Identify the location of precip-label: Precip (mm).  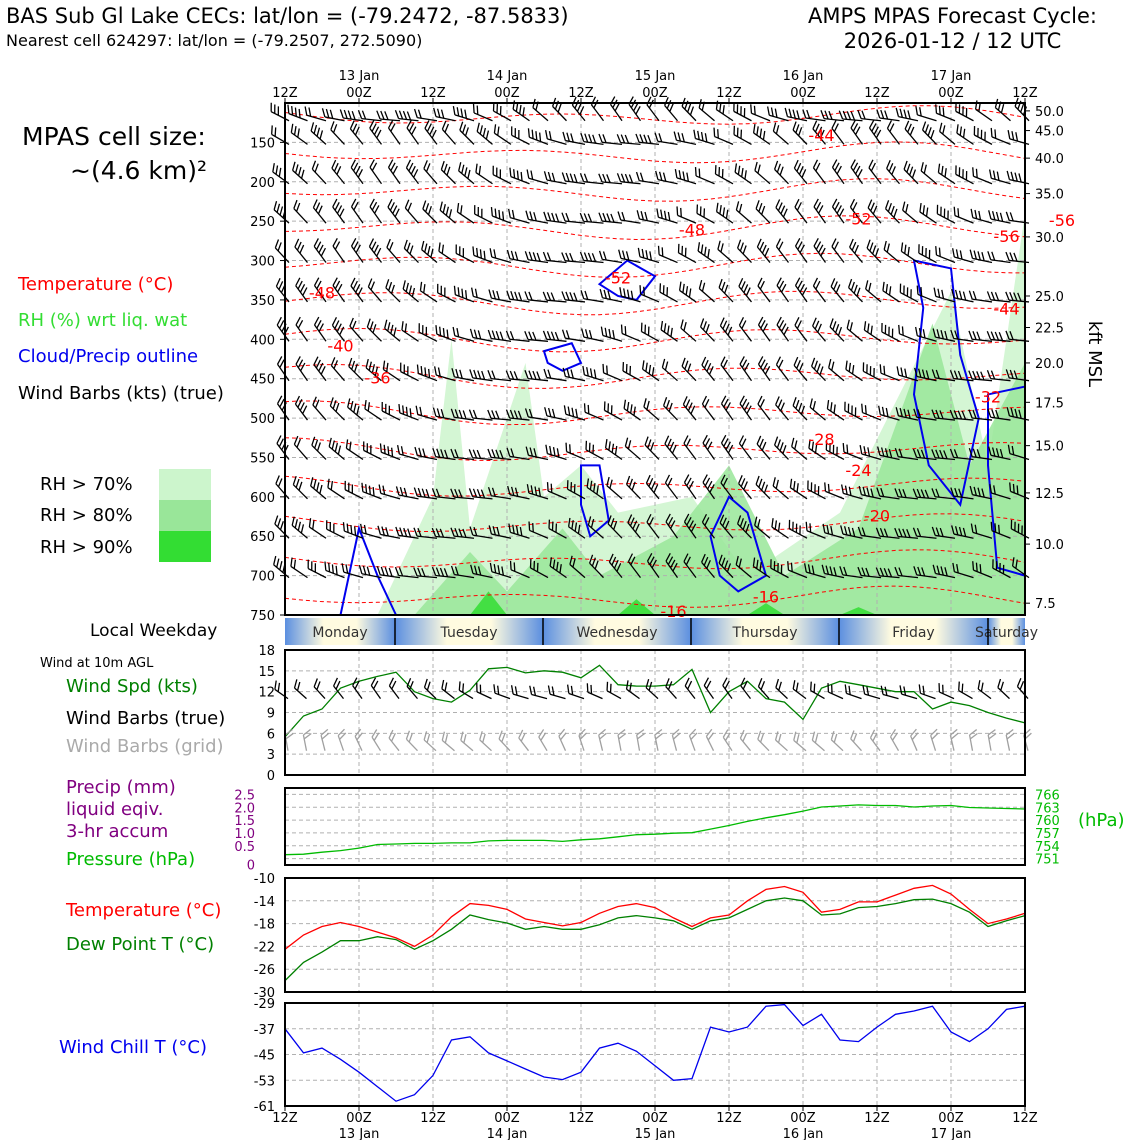
(121, 787).